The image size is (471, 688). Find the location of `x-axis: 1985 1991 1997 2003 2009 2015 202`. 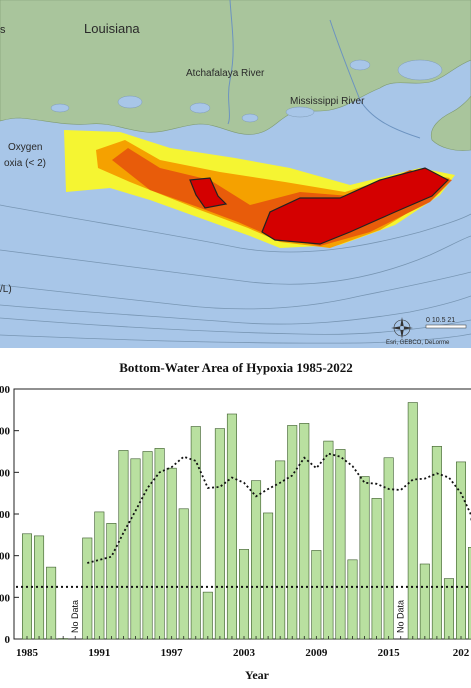

x-axis: 1985 1991 1997 2003 2009 2015 202 is located at coordinates (243, 647).